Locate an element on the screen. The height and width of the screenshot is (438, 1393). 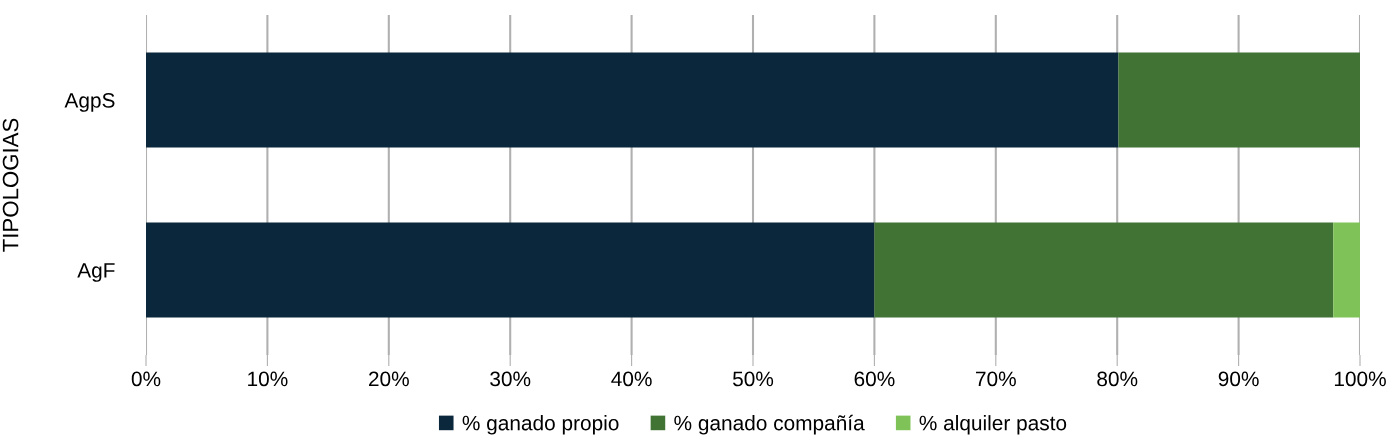
y-tick-label: AgpS is located at coordinates (89, 102).